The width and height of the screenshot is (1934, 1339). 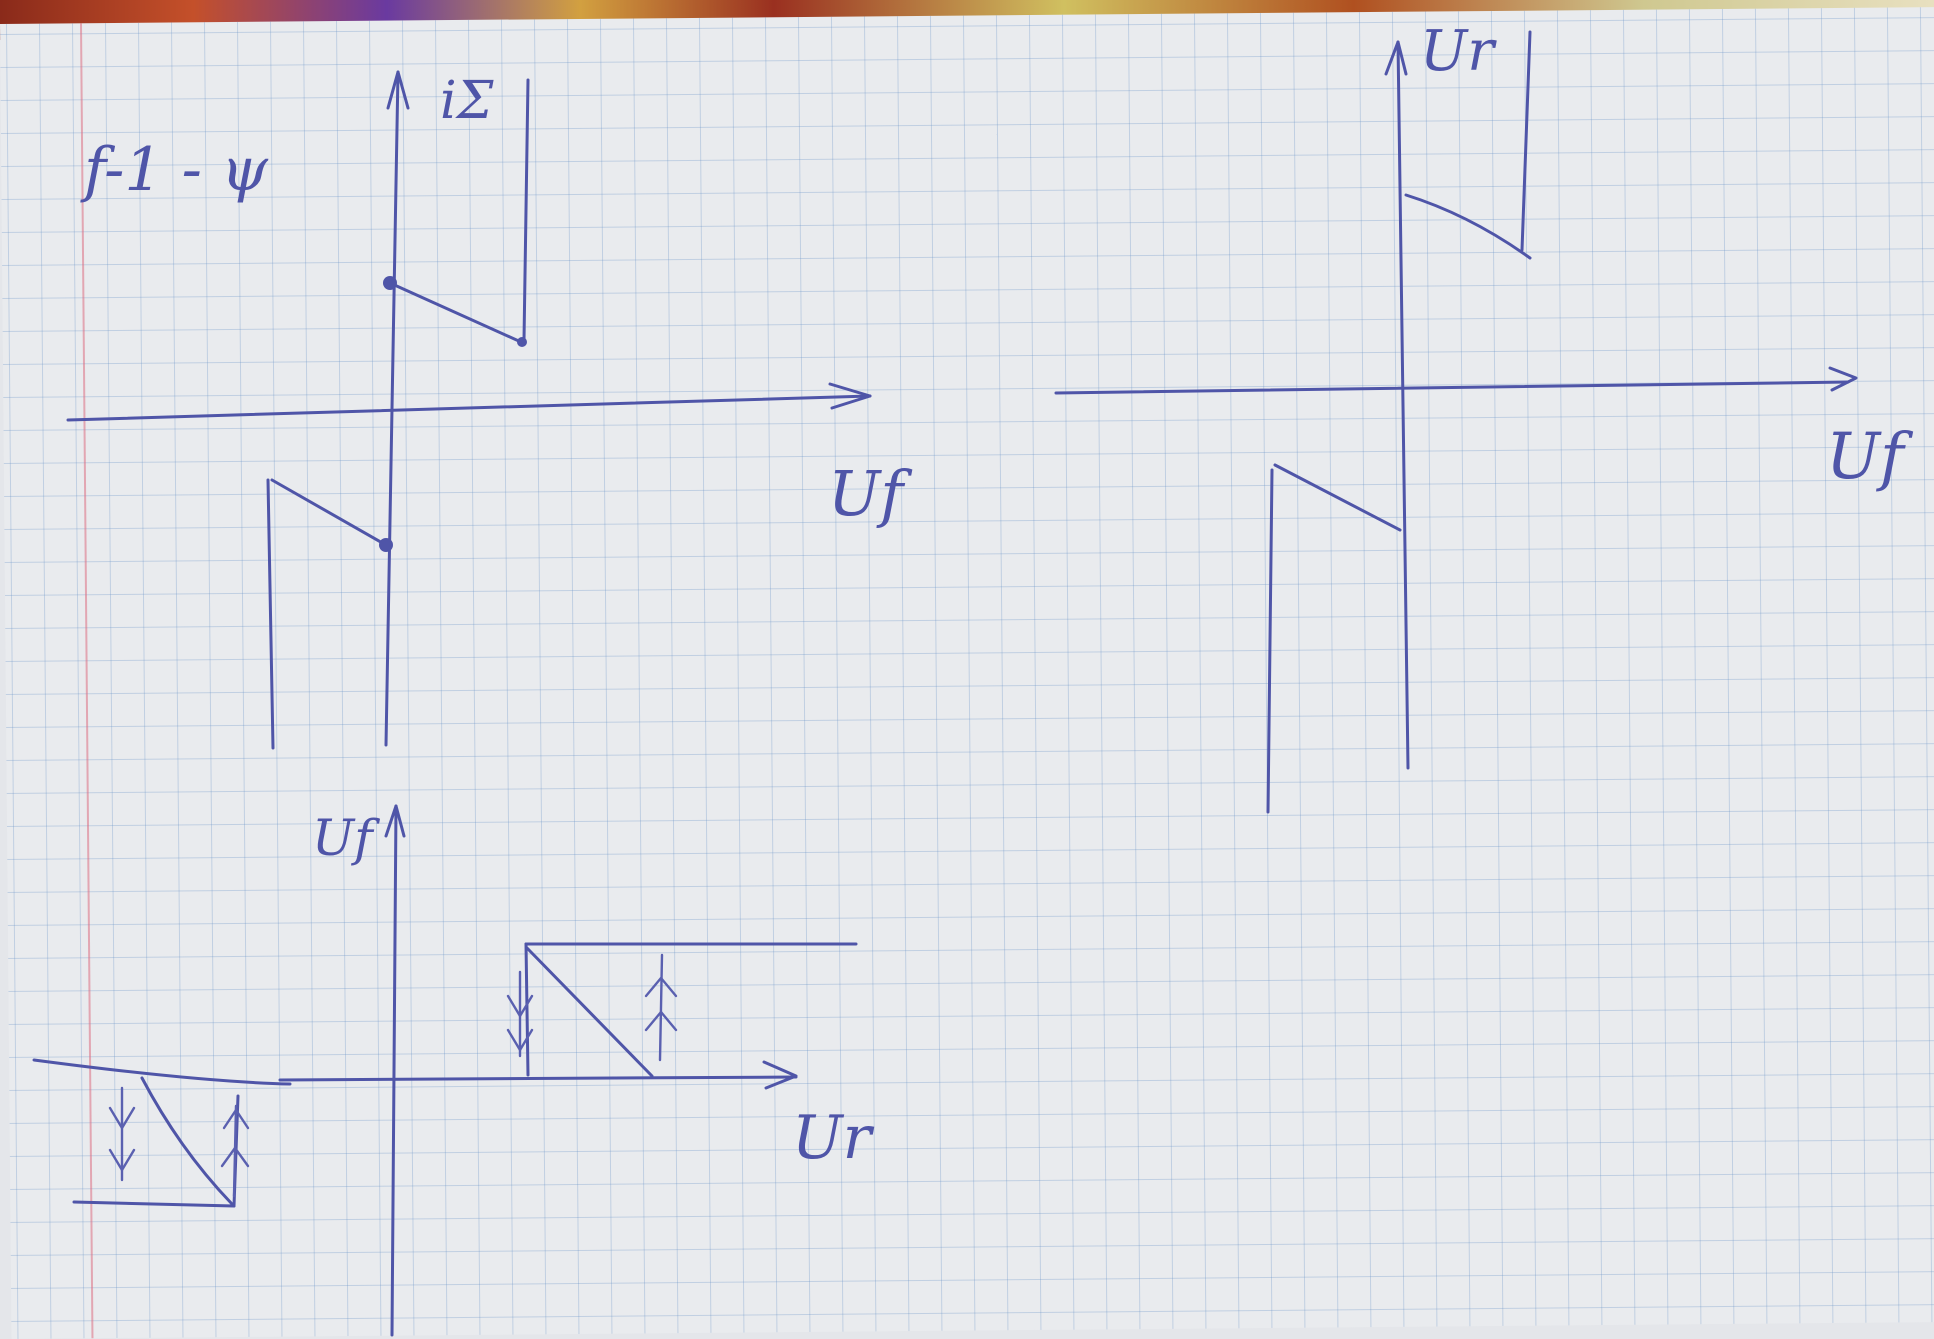 I want to click on bottom-x-label: Ur, so click(x=833, y=1138).